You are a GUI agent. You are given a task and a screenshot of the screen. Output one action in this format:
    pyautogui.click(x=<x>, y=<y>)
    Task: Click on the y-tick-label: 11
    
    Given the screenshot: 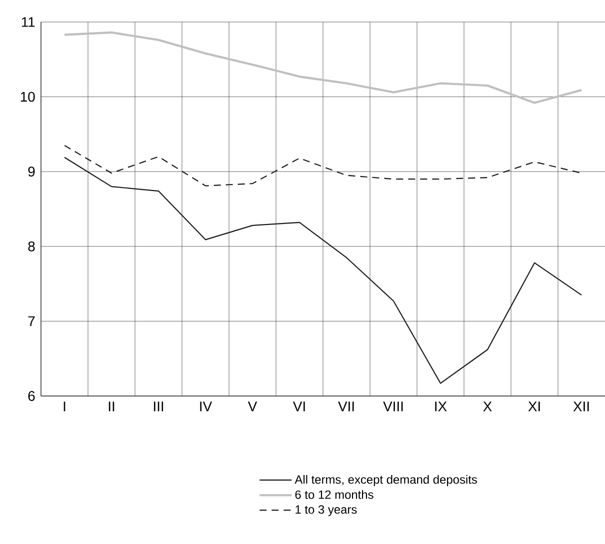 What is the action you would take?
    pyautogui.click(x=28, y=22)
    